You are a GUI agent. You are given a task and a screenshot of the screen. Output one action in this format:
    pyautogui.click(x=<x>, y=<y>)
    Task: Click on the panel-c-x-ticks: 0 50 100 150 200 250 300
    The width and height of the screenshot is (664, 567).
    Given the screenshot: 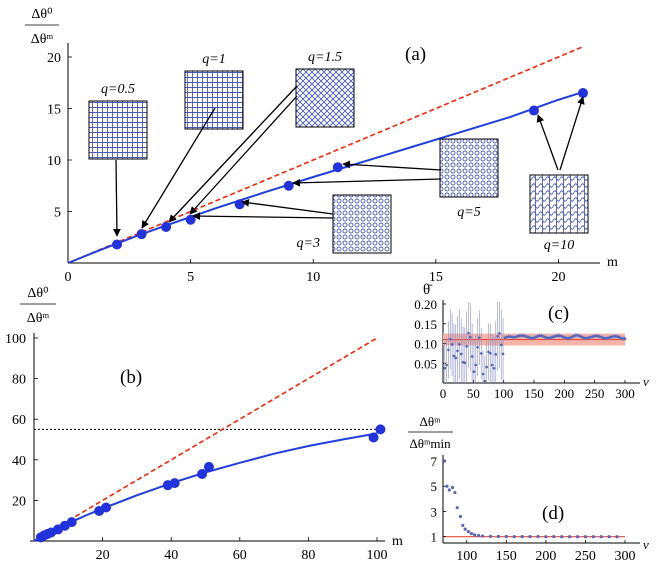 What is the action you would take?
    pyautogui.click(x=537, y=390)
    